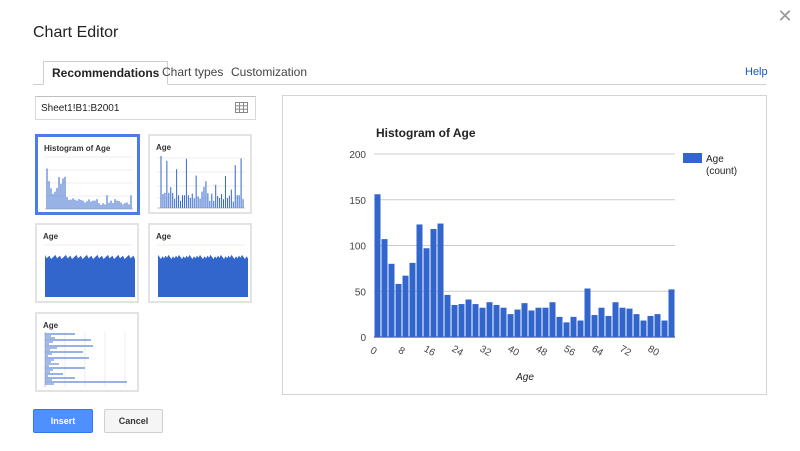  What do you see at coordinates (357, 155) in the screenshot?
I see `y-tick-label: 200` at bounding box center [357, 155].